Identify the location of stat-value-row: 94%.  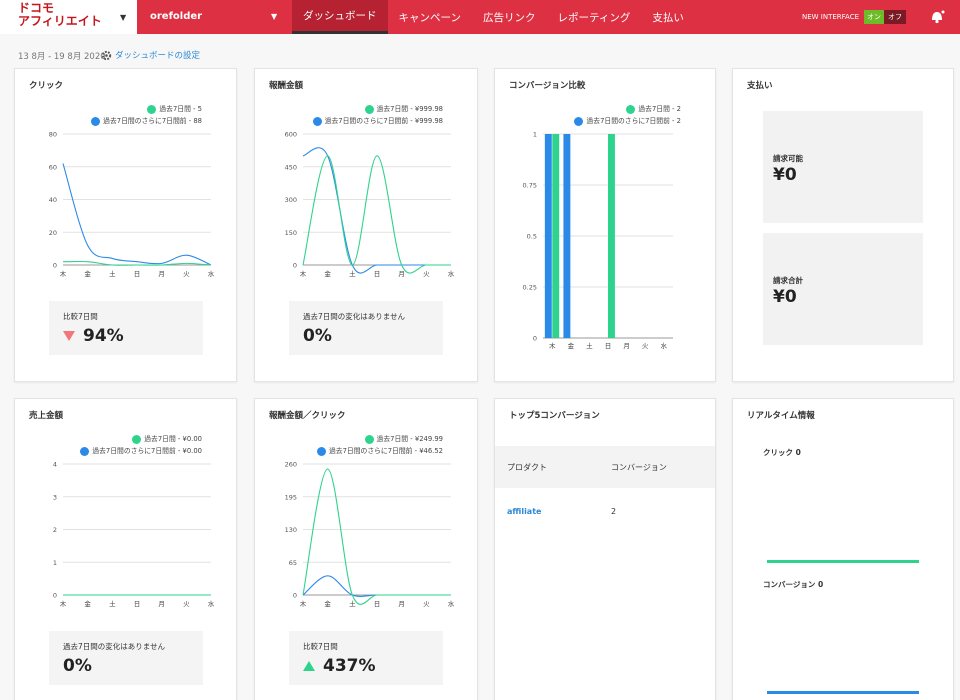
(93, 336).